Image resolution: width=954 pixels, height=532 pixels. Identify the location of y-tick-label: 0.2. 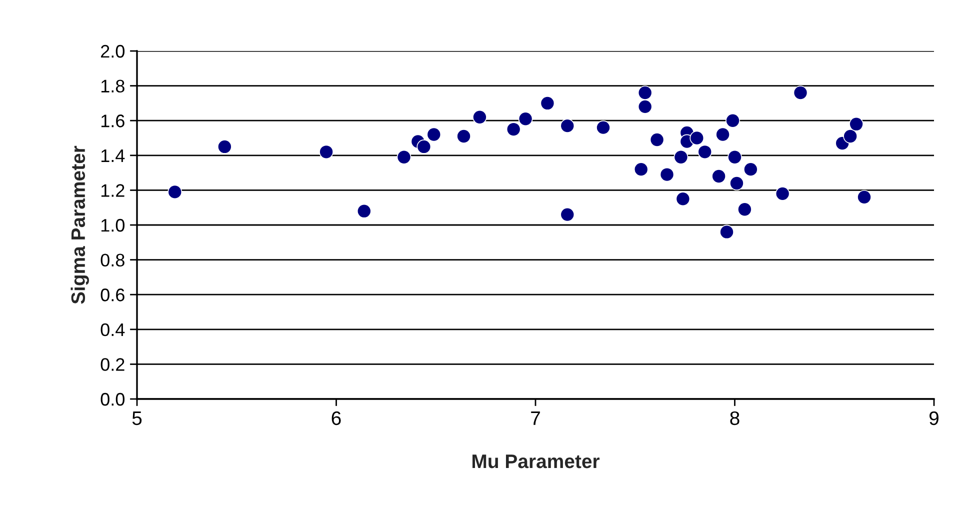
(112, 364).